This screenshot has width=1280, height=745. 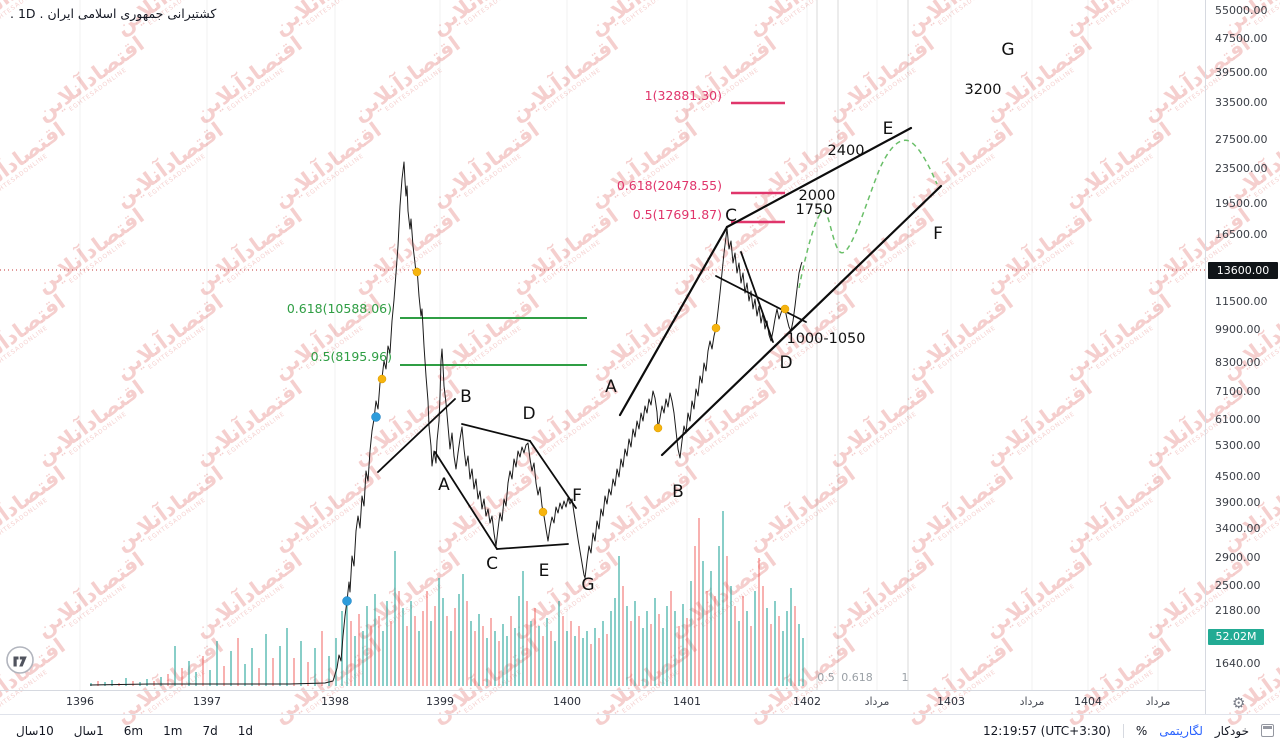 I want to click on clock-label: 12:19:57 (UTC+3:30), so click(x=1046, y=730).